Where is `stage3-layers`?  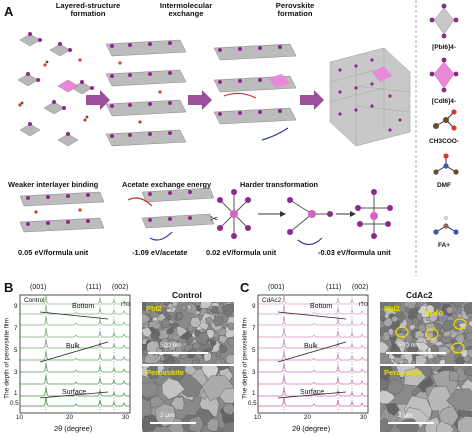 stage3-layers is located at coordinates (255, 92).